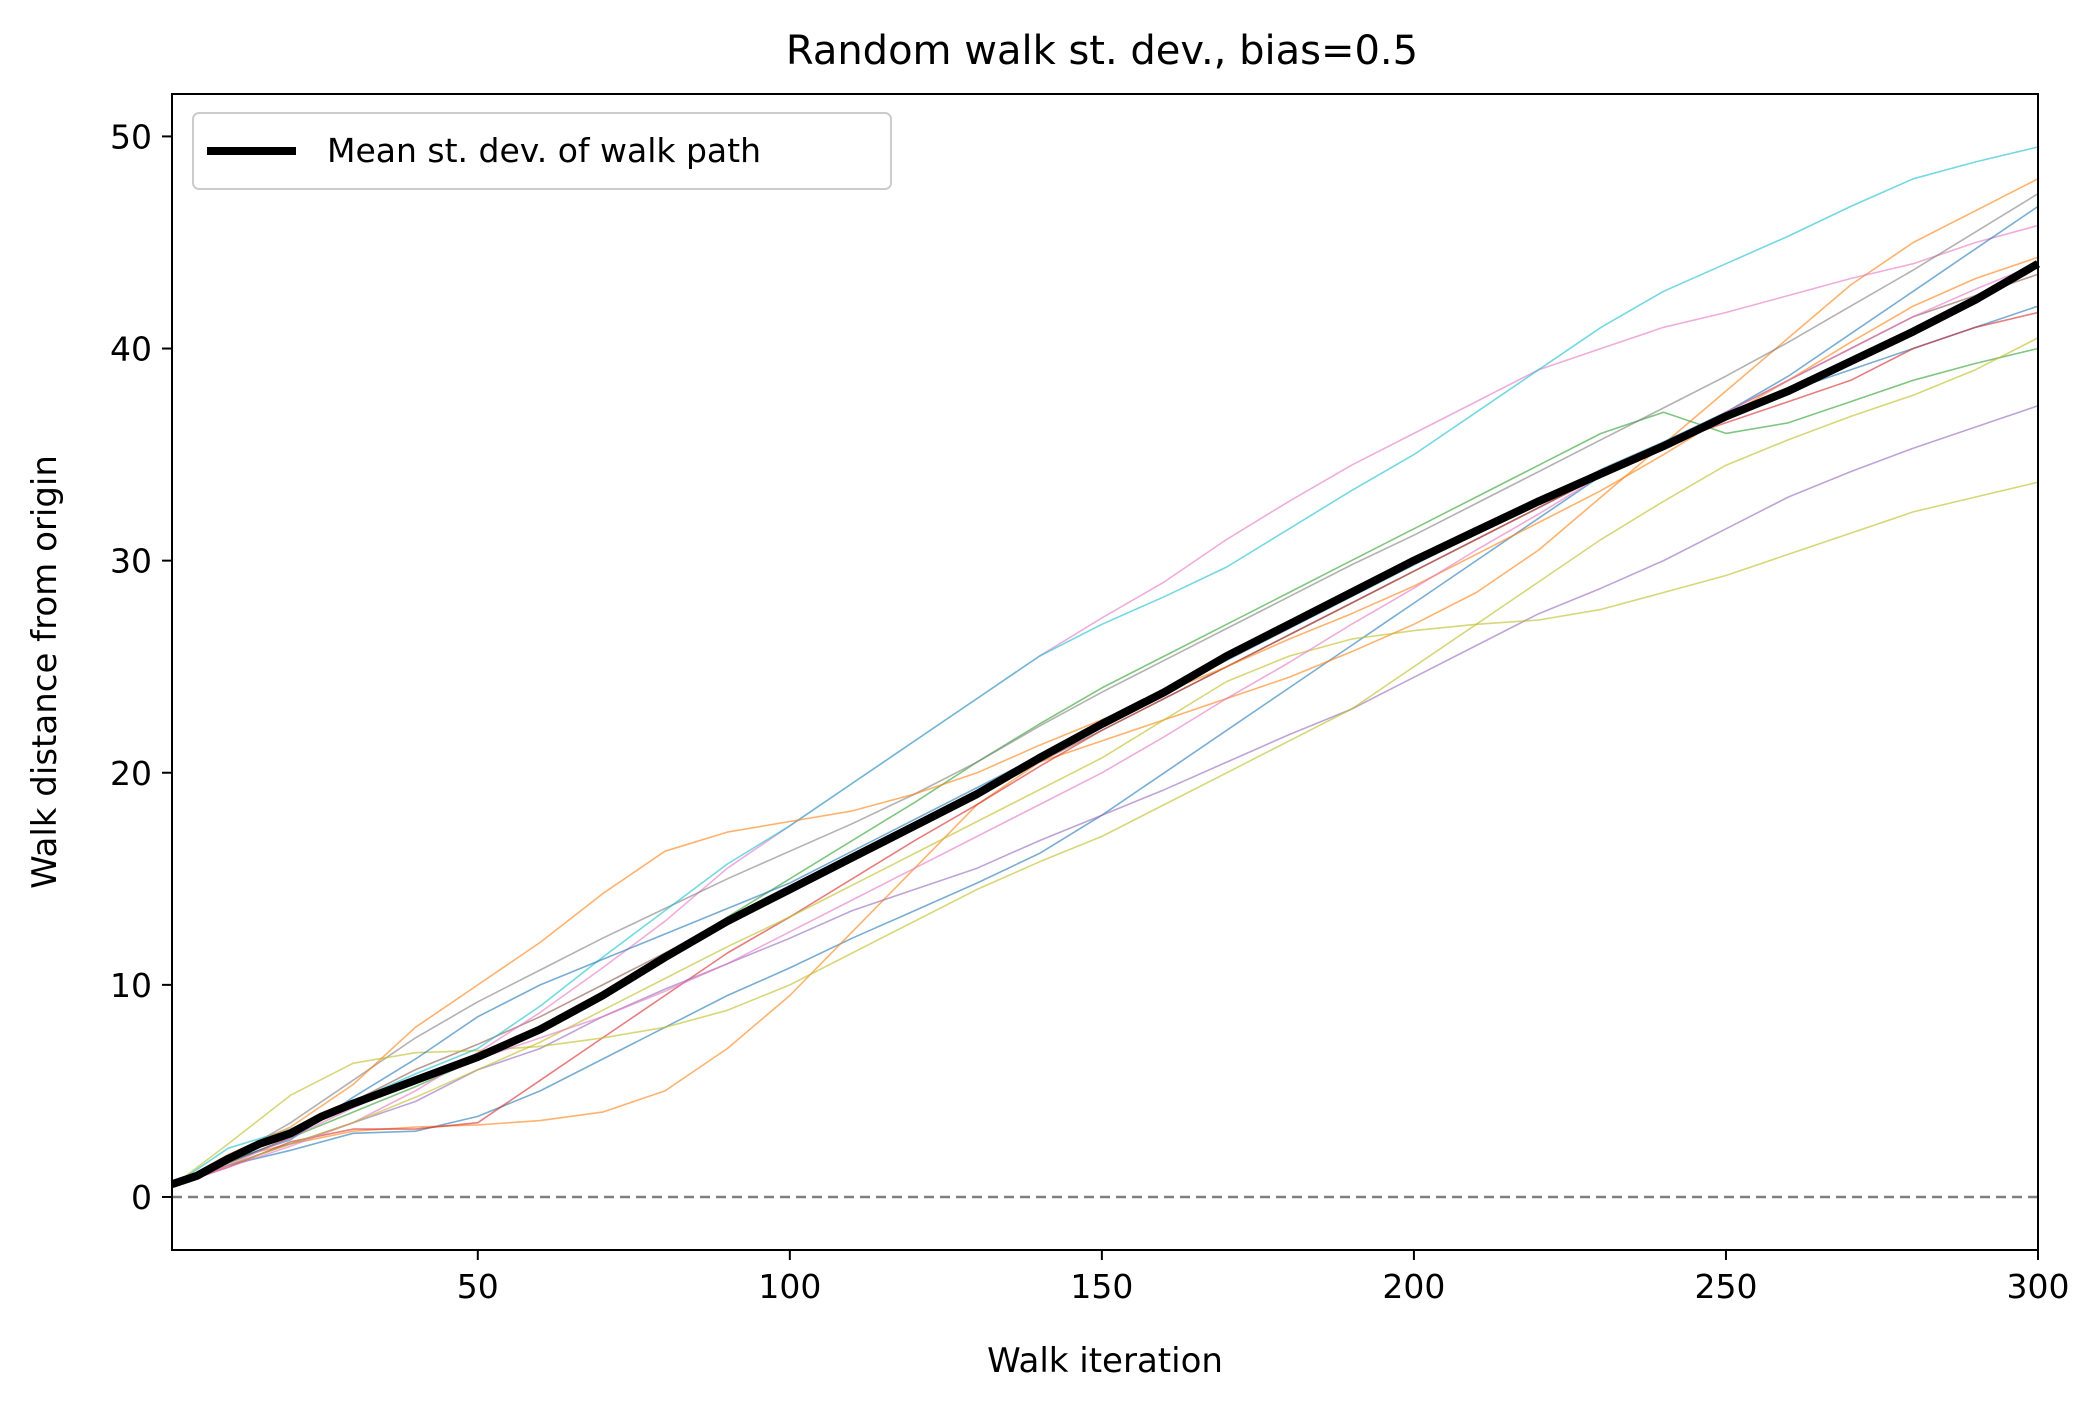  Describe the element at coordinates (141, 667) in the screenshot. I see `y-axis: 0 10 20 30 40 50` at that location.